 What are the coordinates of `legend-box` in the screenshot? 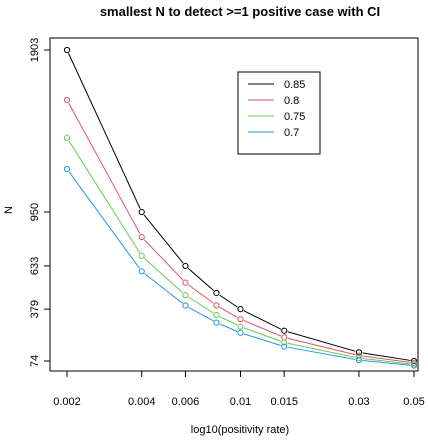 It's located at (279, 113).